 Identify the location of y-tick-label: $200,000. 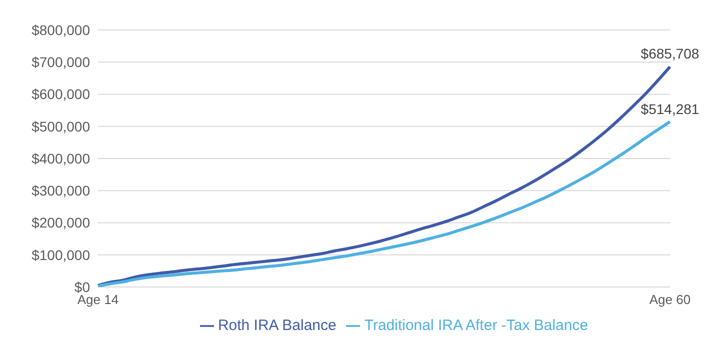
(61, 222).